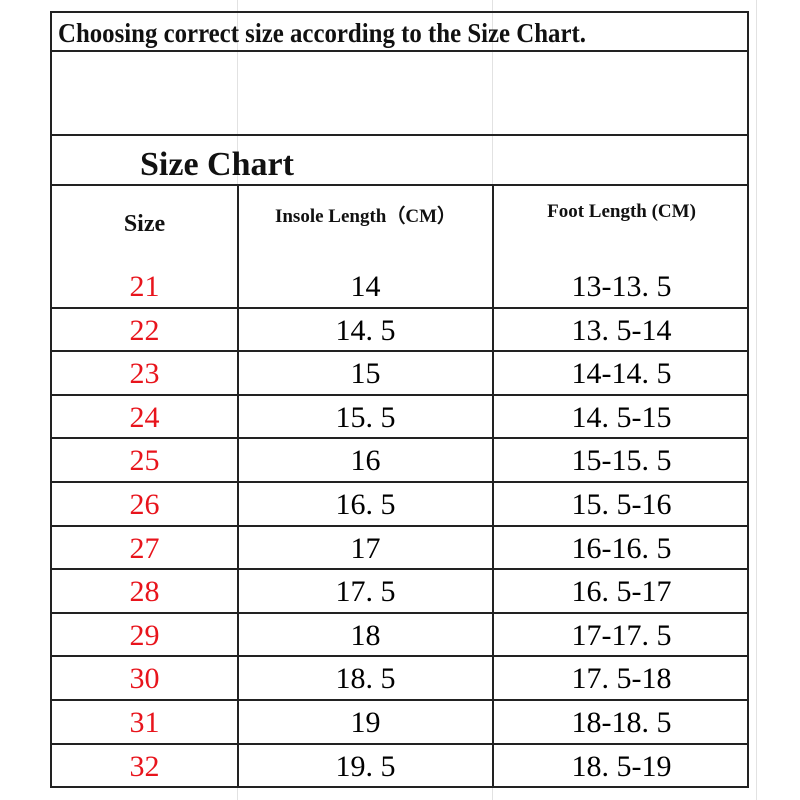 The height and width of the screenshot is (800, 800). I want to click on insole-cell: 16. 5, so click(365, 504).